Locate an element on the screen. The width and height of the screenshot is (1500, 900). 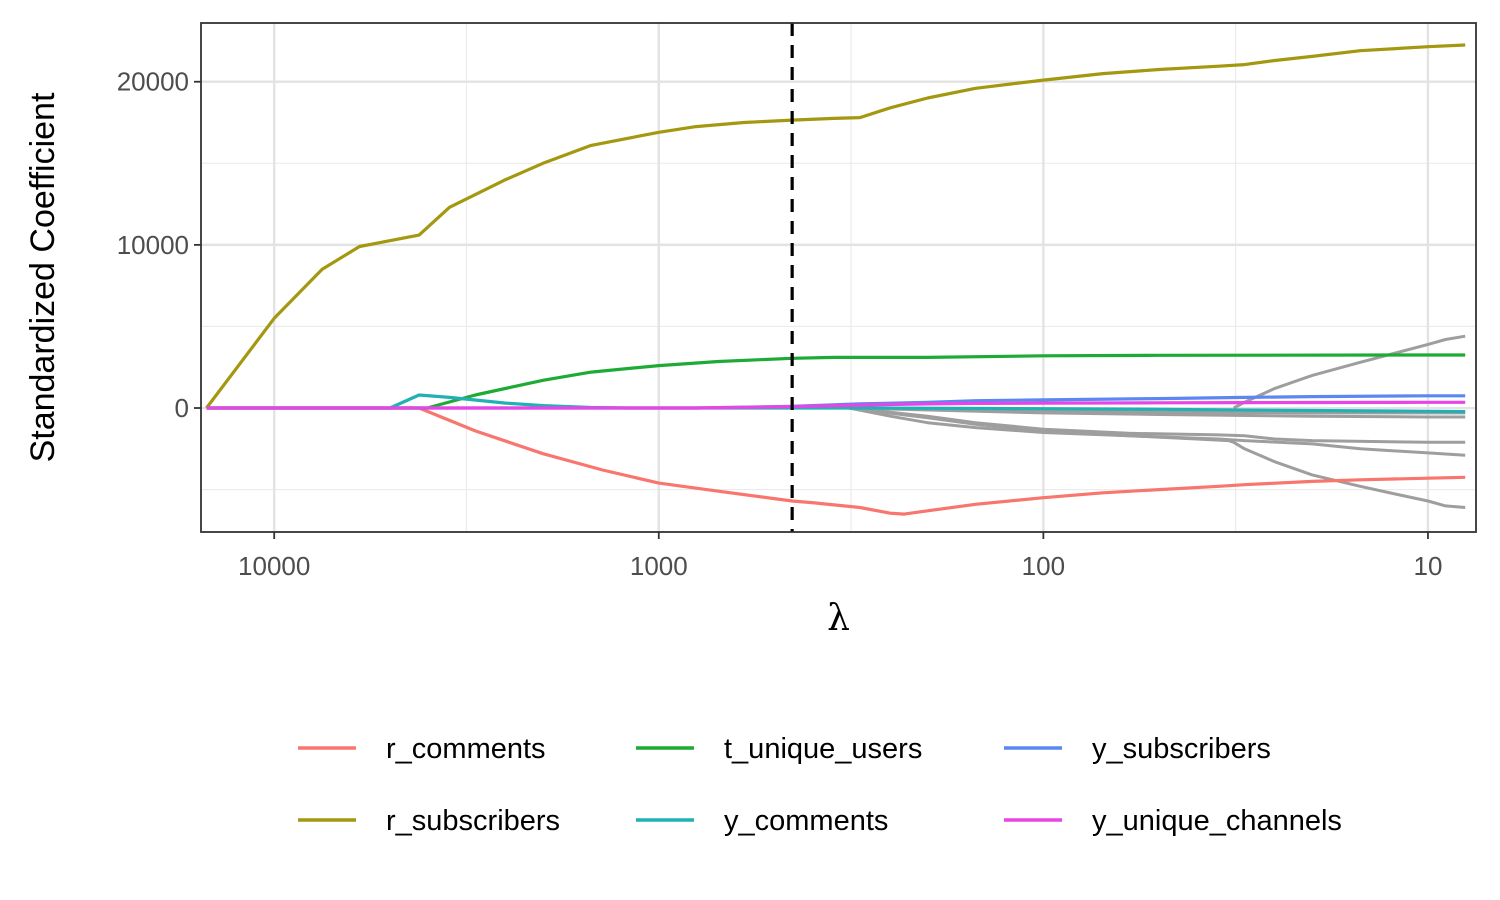
legend-label: t_unique_users is located at coordinates (823, 749).